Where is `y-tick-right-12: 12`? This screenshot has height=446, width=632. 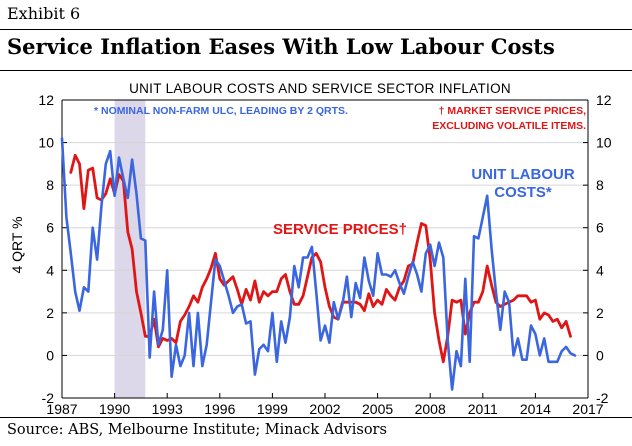 y-tick-right-12: 12 is located at coordinates (604, 100).